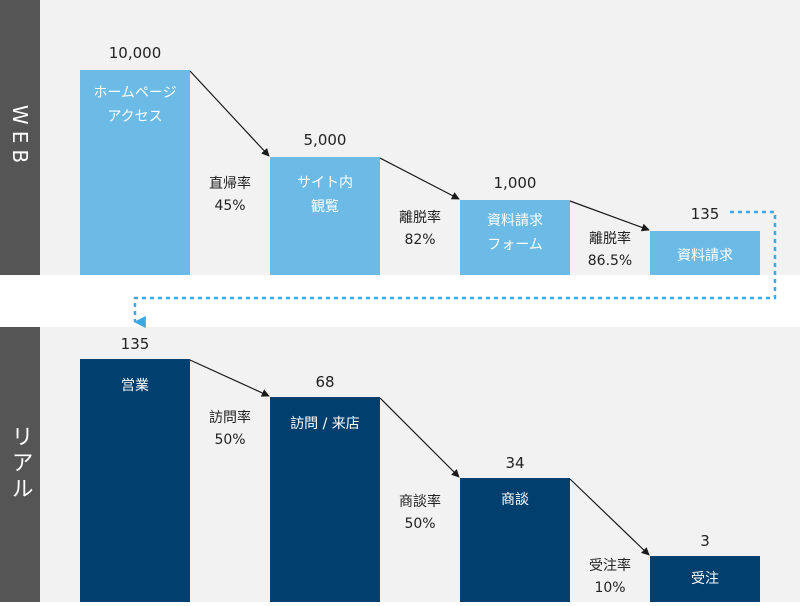 Image resolution: width=800 pixels, height=606 pixels. What do you see at coordinates (515, 183) in the screenshot?
I see `web-bar-3-value: 1,000` at bounding box center [515, 183].